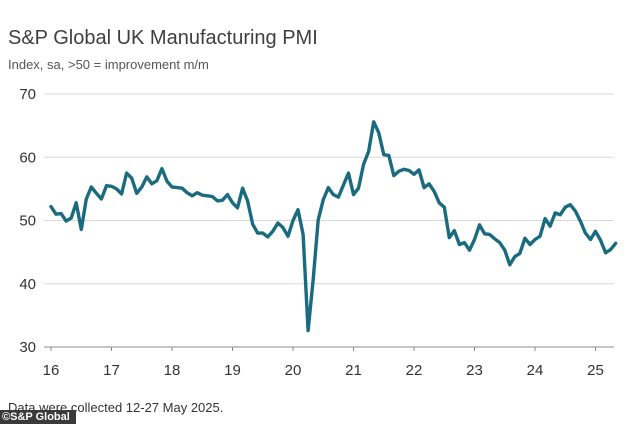 The width and height of the screenshot is (634, 424). I want to click on x-tick-label: 20, so click(293, 370).